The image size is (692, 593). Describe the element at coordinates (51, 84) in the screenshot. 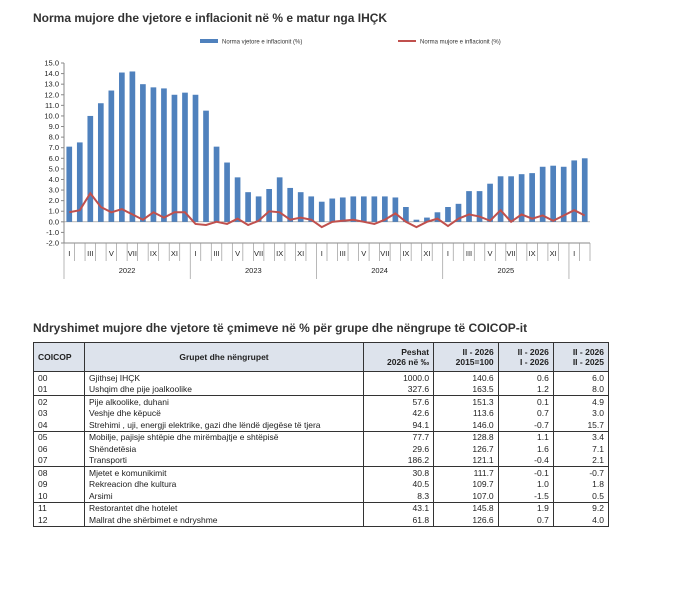

I see `y-tick-label: 13.0` at that location.